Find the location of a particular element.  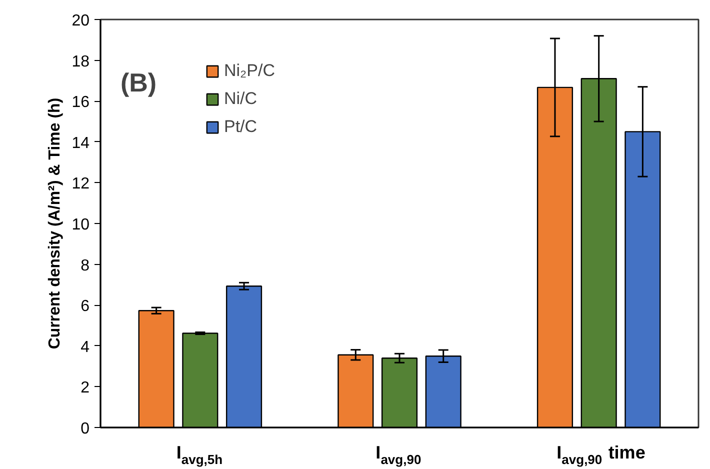

y-tick-label: 4 is located at coordinates (85, 347).